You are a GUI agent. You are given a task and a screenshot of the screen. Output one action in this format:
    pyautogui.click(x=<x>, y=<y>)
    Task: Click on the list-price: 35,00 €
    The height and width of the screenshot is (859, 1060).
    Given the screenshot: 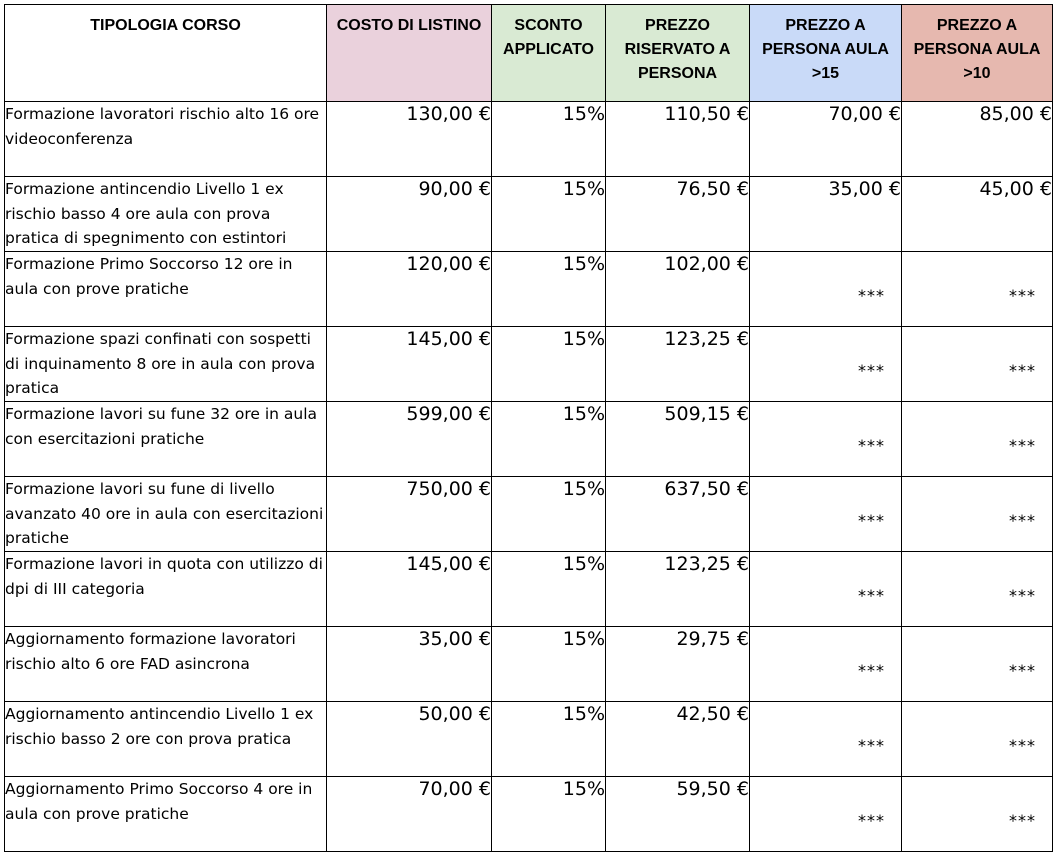 What is the action you would take?
    pyautogui.click(x=409, y=664)
    